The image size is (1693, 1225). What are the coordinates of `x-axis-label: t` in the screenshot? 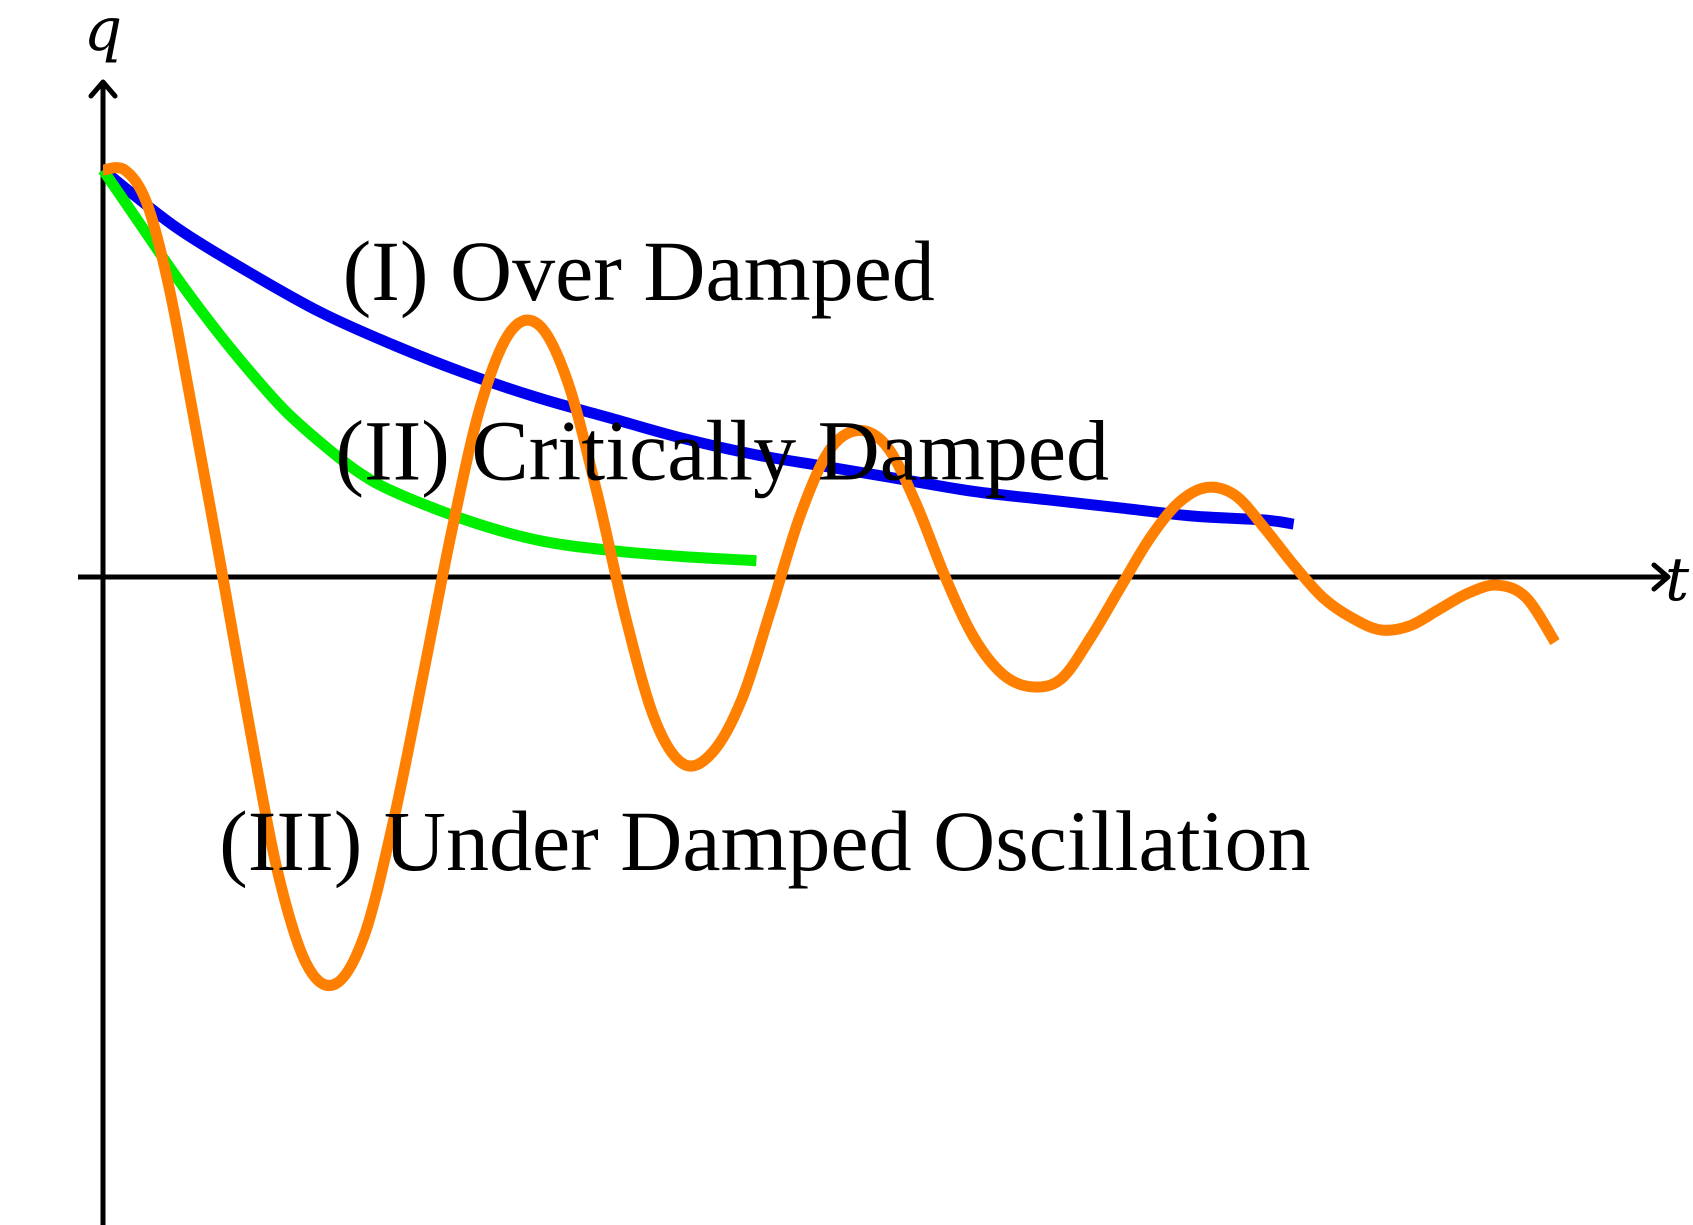 It's located at (1677, 580).